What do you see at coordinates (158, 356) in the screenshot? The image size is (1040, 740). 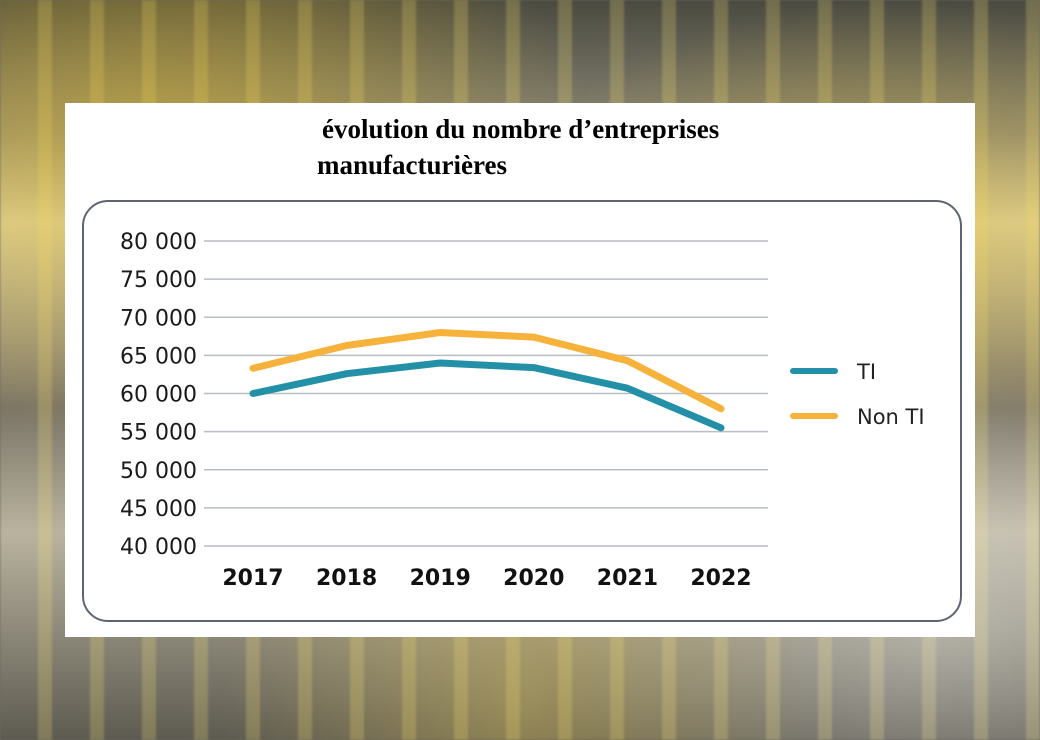 I see `y-tick-label: 65 000` at bounding box center [158, 356].